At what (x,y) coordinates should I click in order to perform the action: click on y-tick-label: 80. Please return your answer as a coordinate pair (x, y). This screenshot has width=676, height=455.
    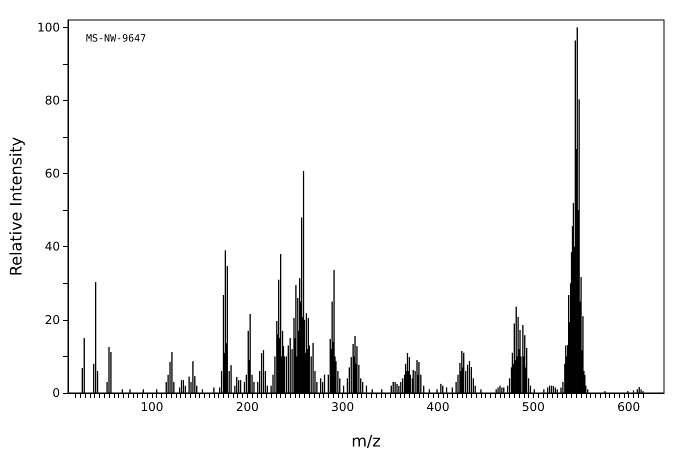
    Looking at the image, I should click on (52, 100).